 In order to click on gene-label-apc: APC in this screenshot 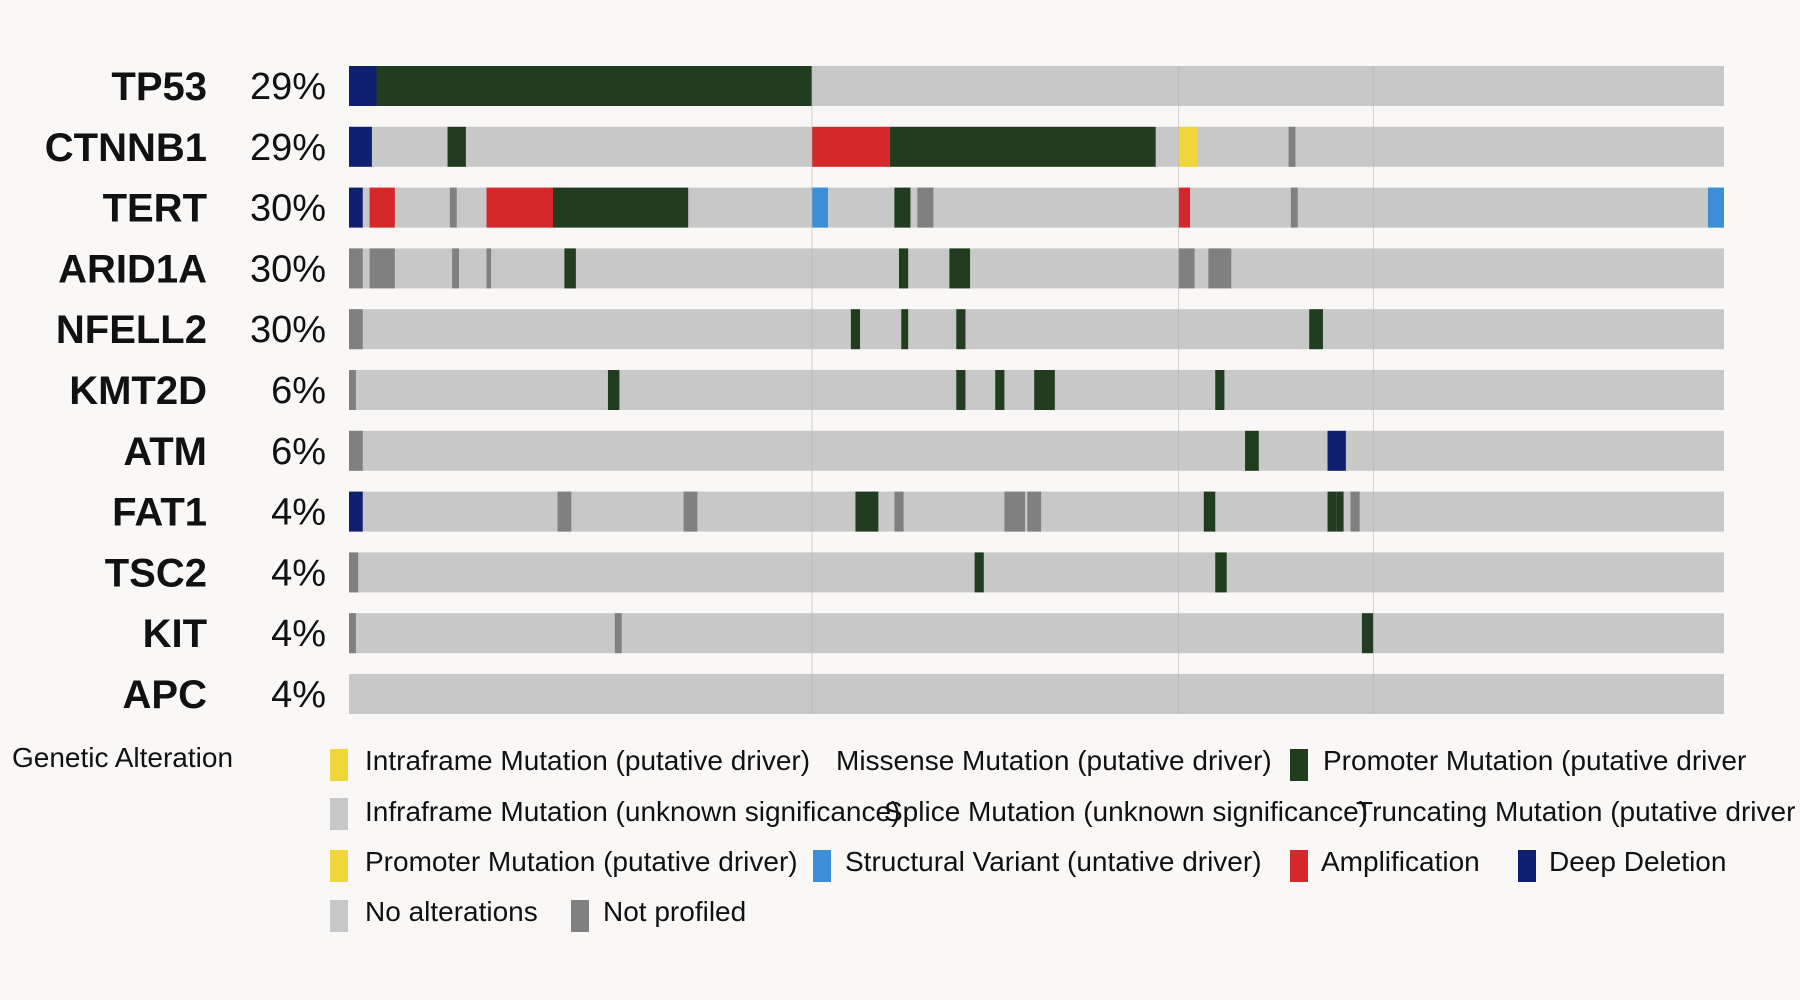, I will do `click(165, 695)`.